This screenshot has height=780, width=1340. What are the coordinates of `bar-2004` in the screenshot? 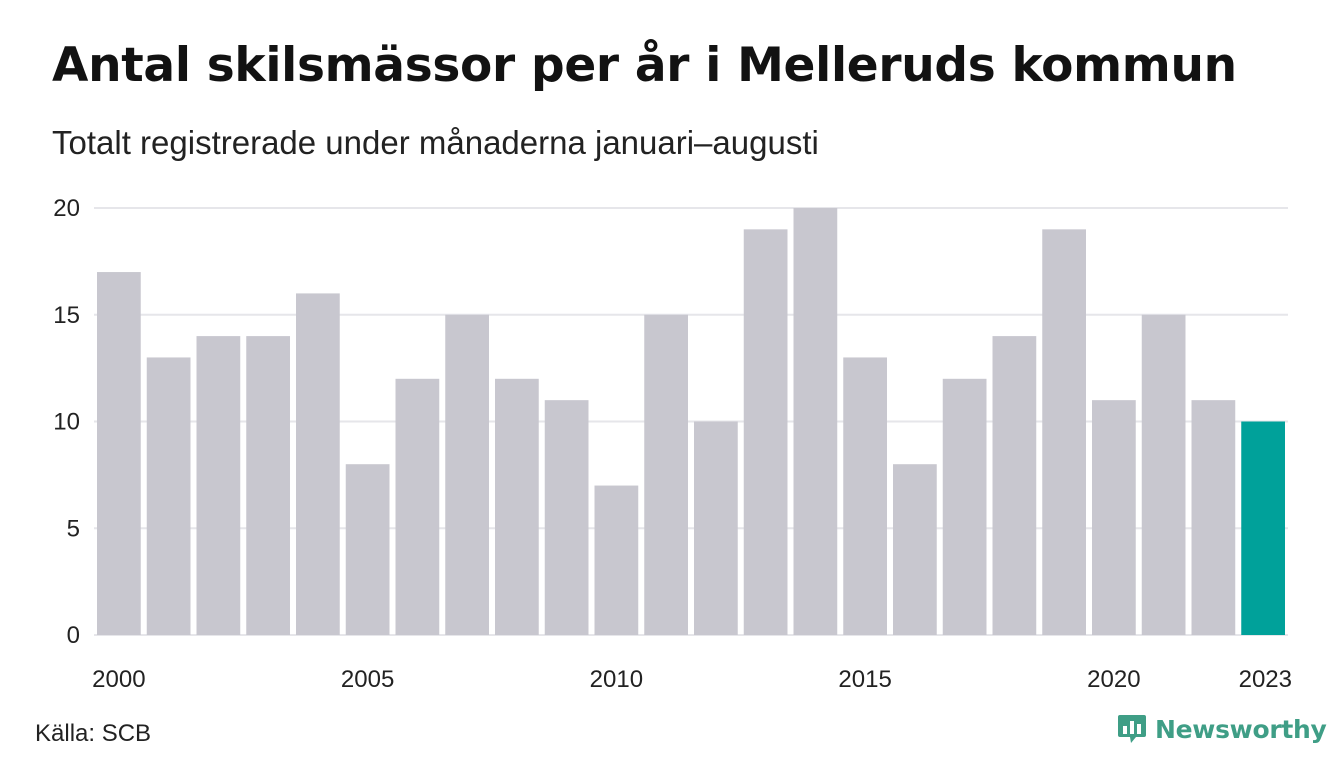 It's located at (318, 464).